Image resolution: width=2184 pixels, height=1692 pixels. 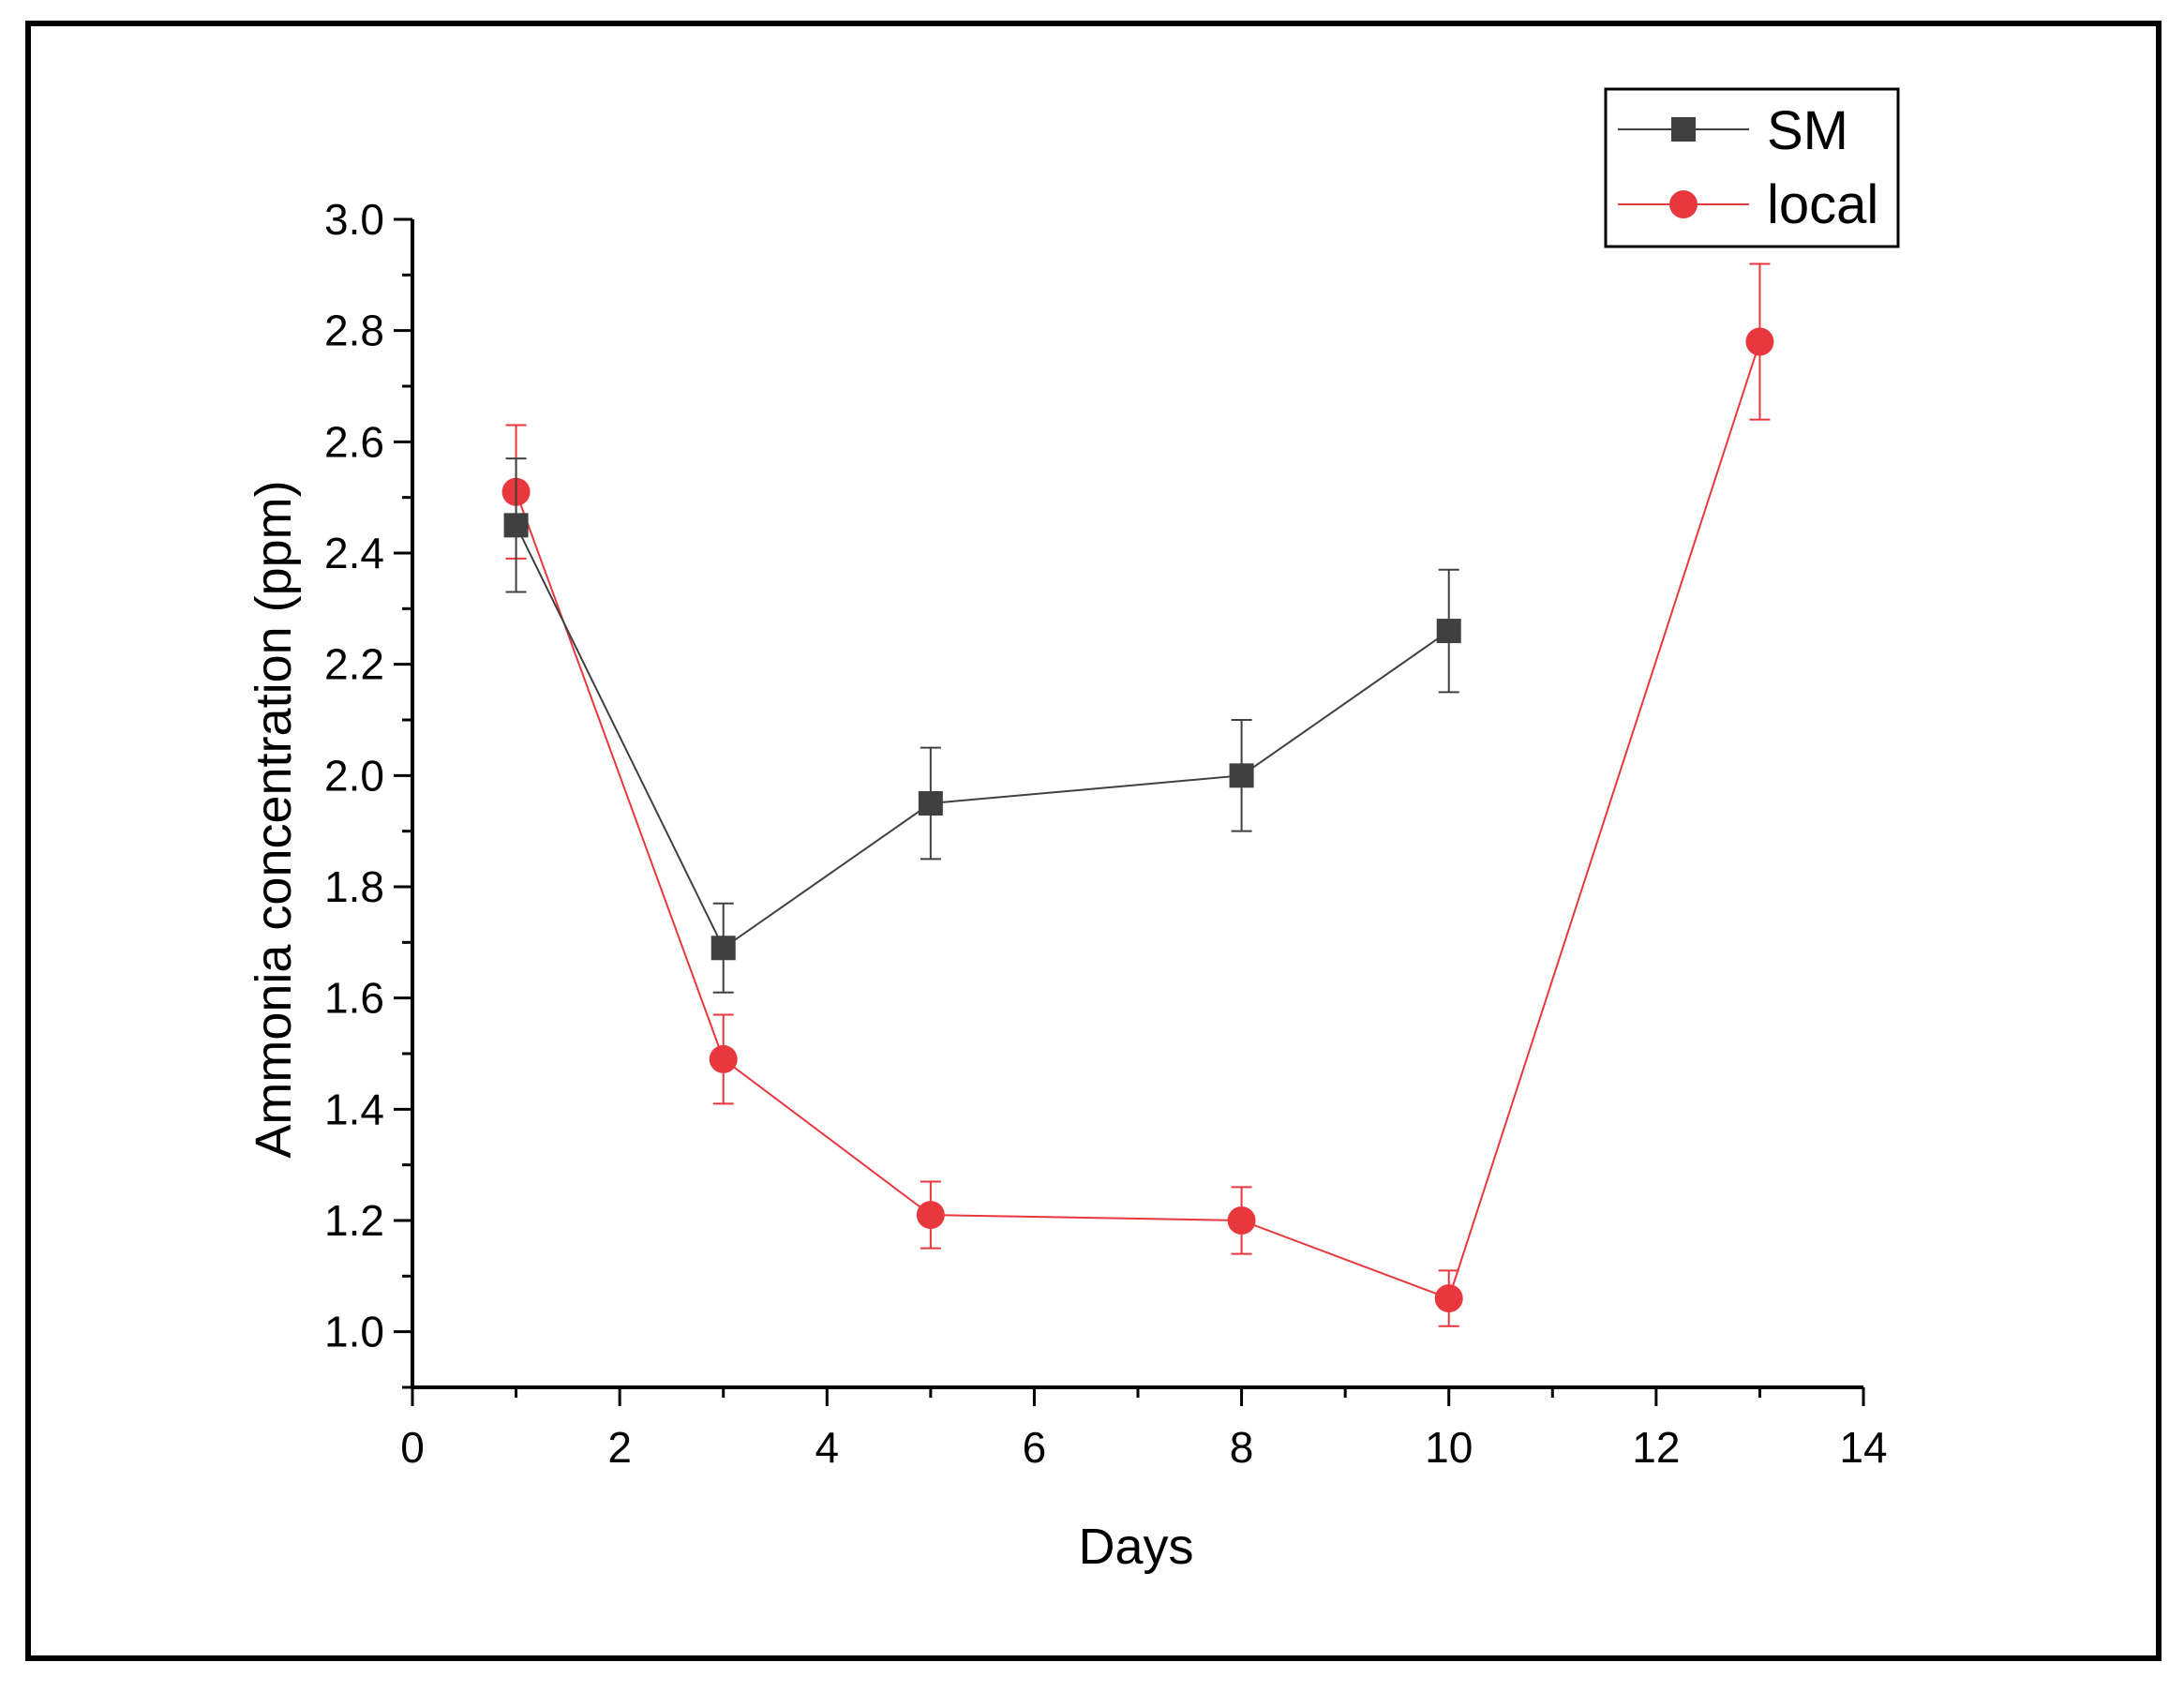 What do you see at coordinates (1807, 130) in the screenshot?
I see `legend-sm-label: SM` at bounding box center [1807, 130].